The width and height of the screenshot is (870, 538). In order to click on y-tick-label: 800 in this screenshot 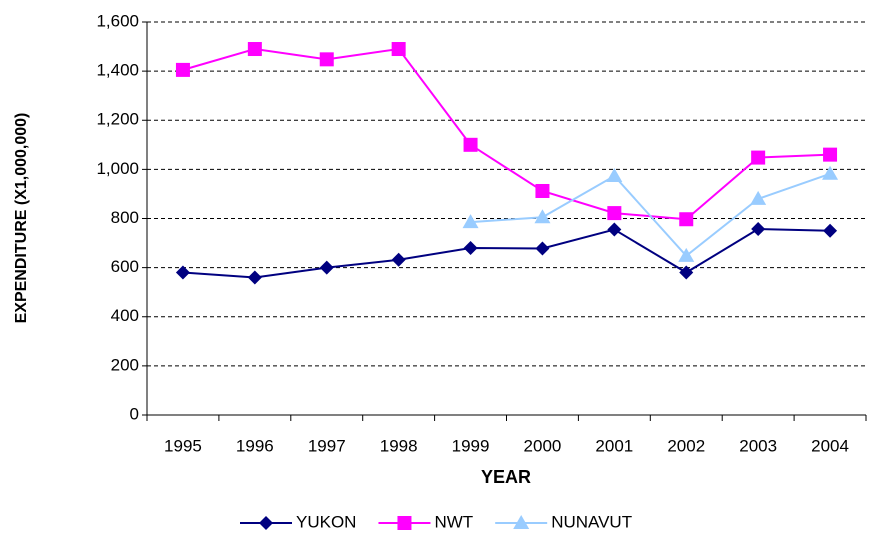, I will do `click(125, 217)`.